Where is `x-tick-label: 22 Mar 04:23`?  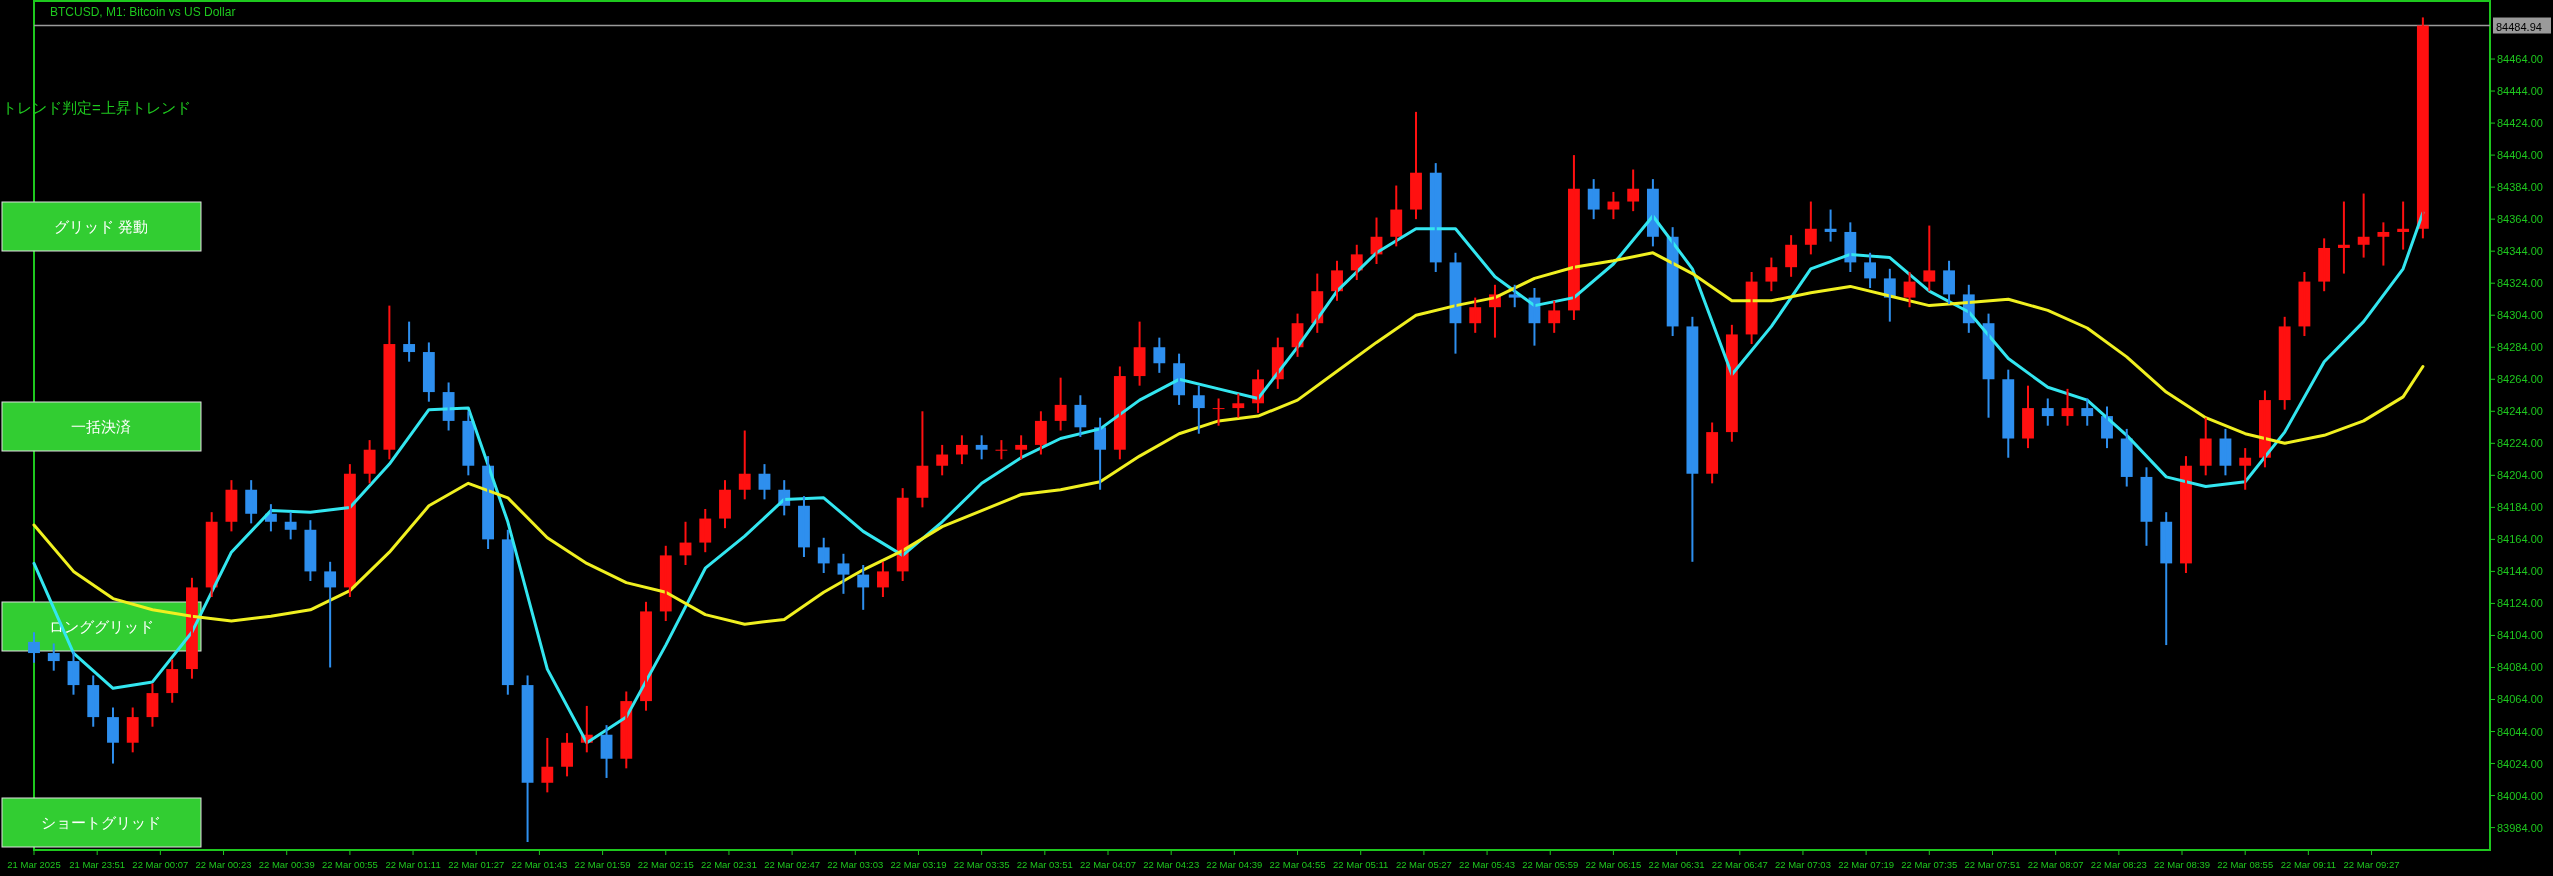 x-tick-label: 22 Mar 04:23 is located at coordinates (1171, 864).